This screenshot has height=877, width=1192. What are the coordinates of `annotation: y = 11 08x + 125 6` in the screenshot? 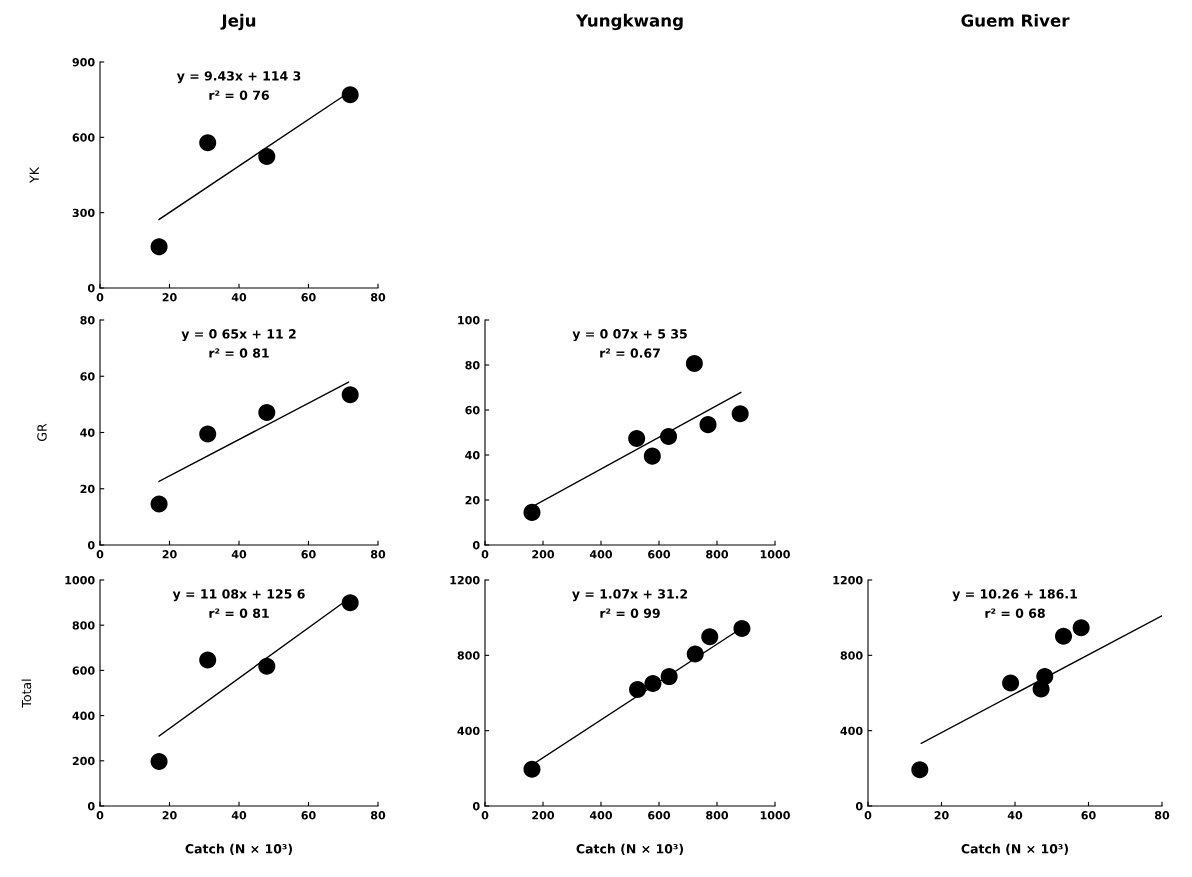 It's located at (238, 595).